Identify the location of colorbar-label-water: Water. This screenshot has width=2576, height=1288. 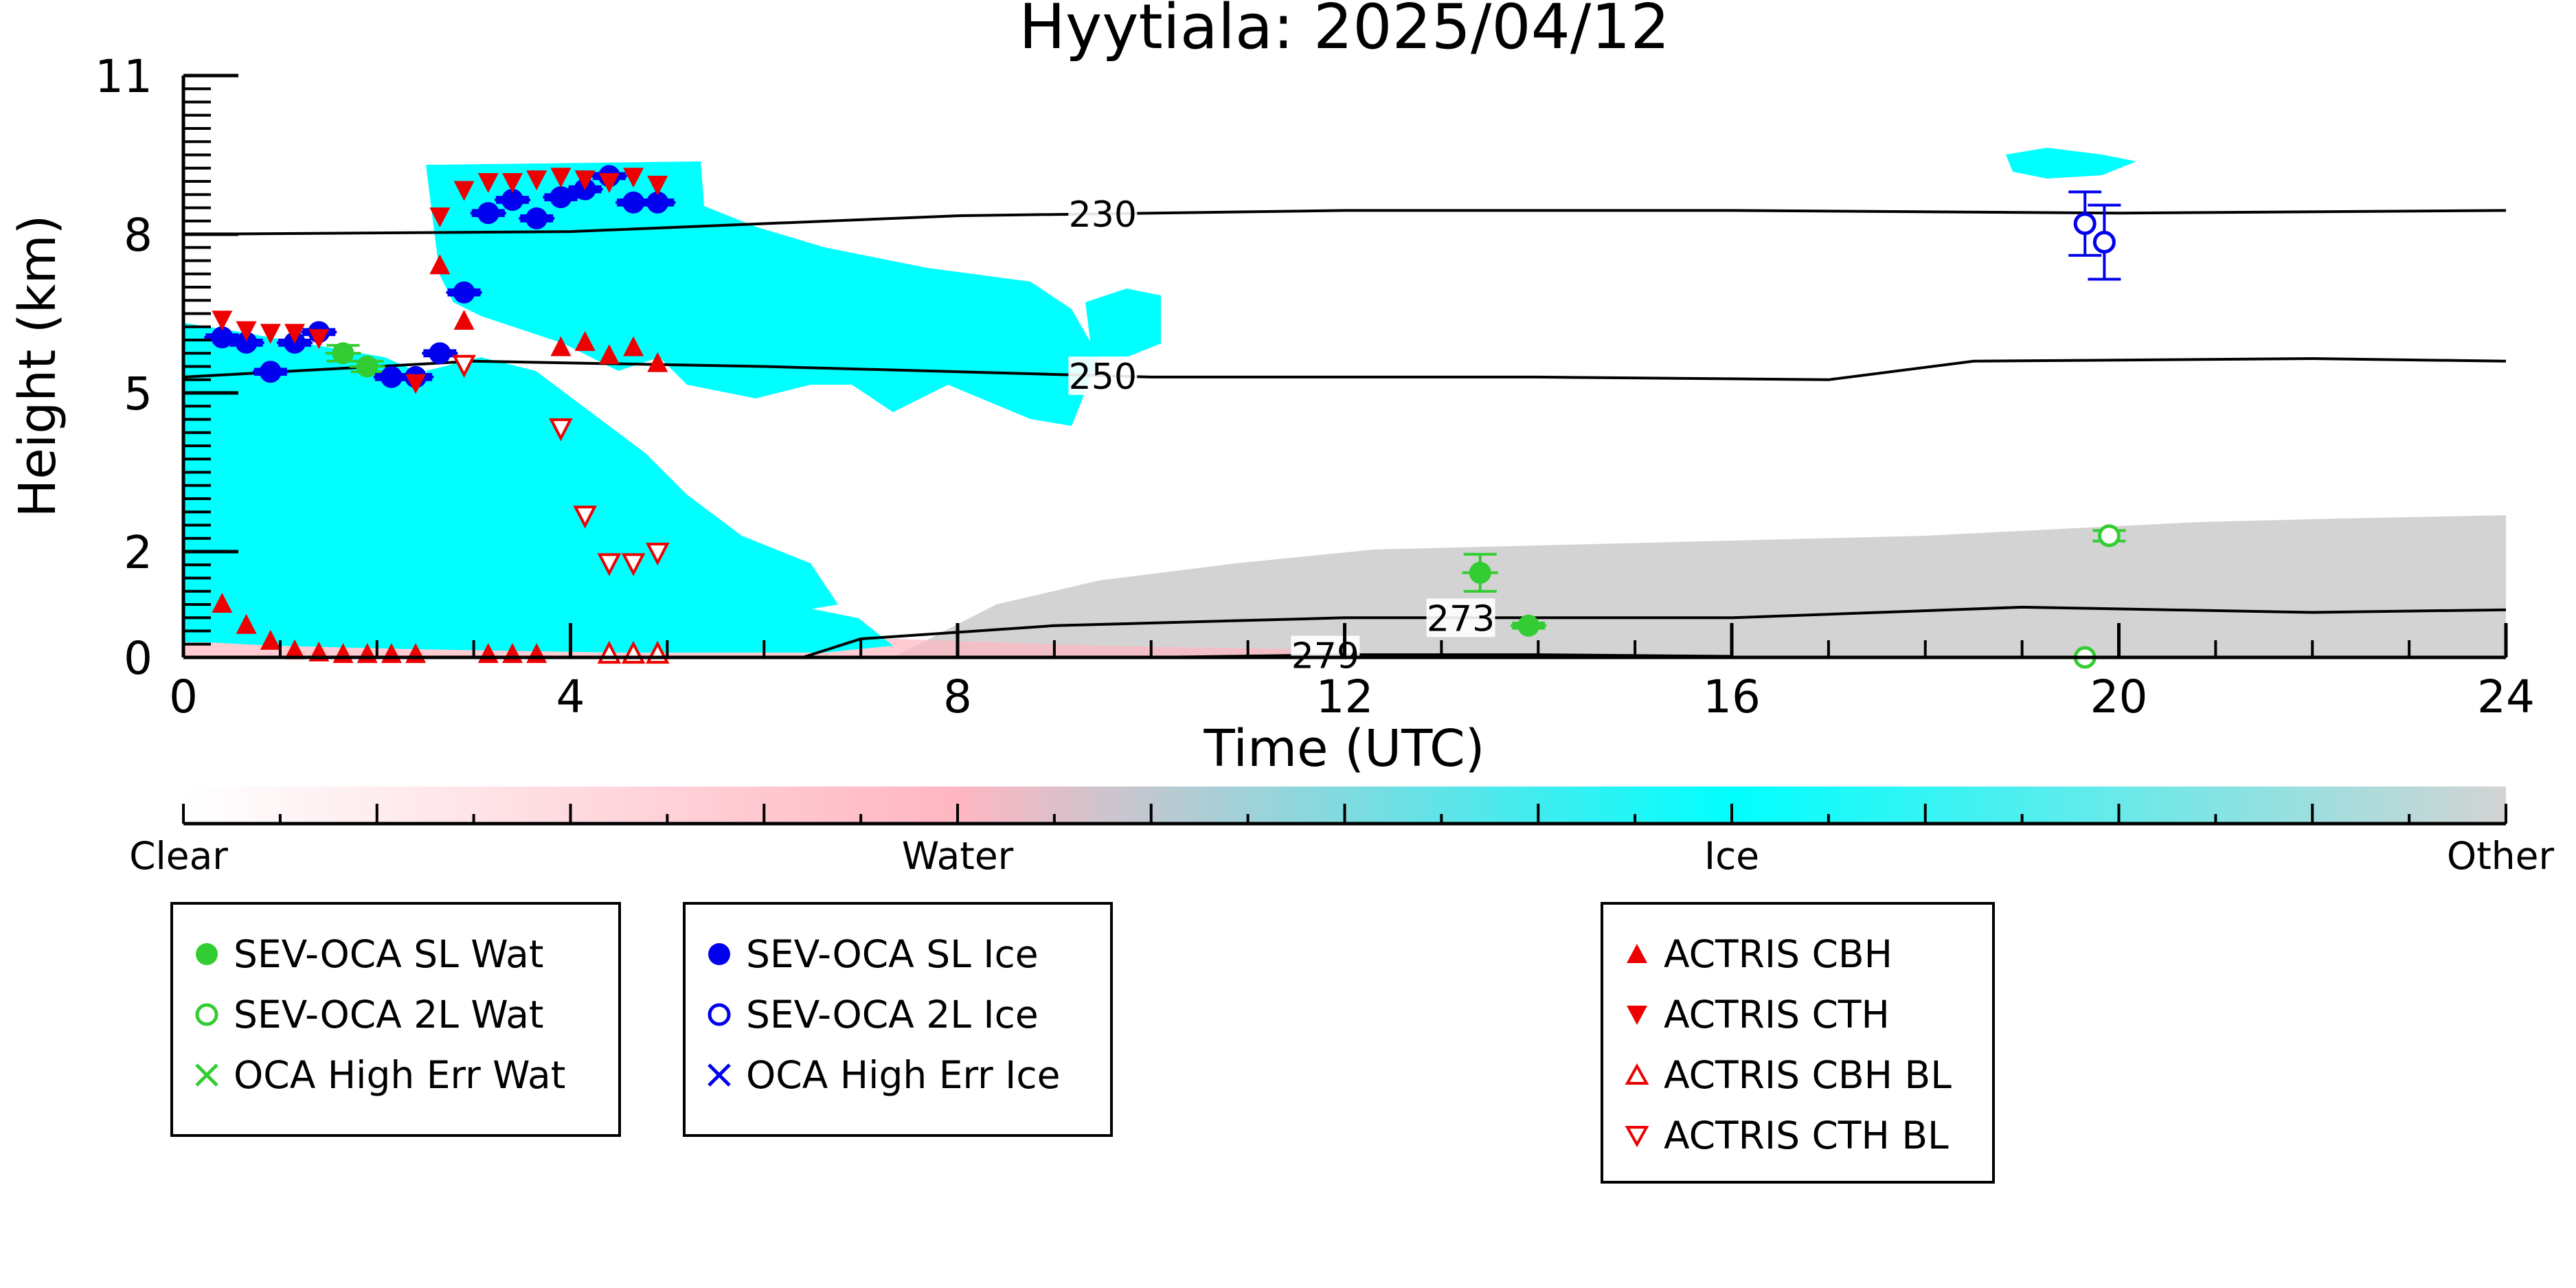
(958, 856).